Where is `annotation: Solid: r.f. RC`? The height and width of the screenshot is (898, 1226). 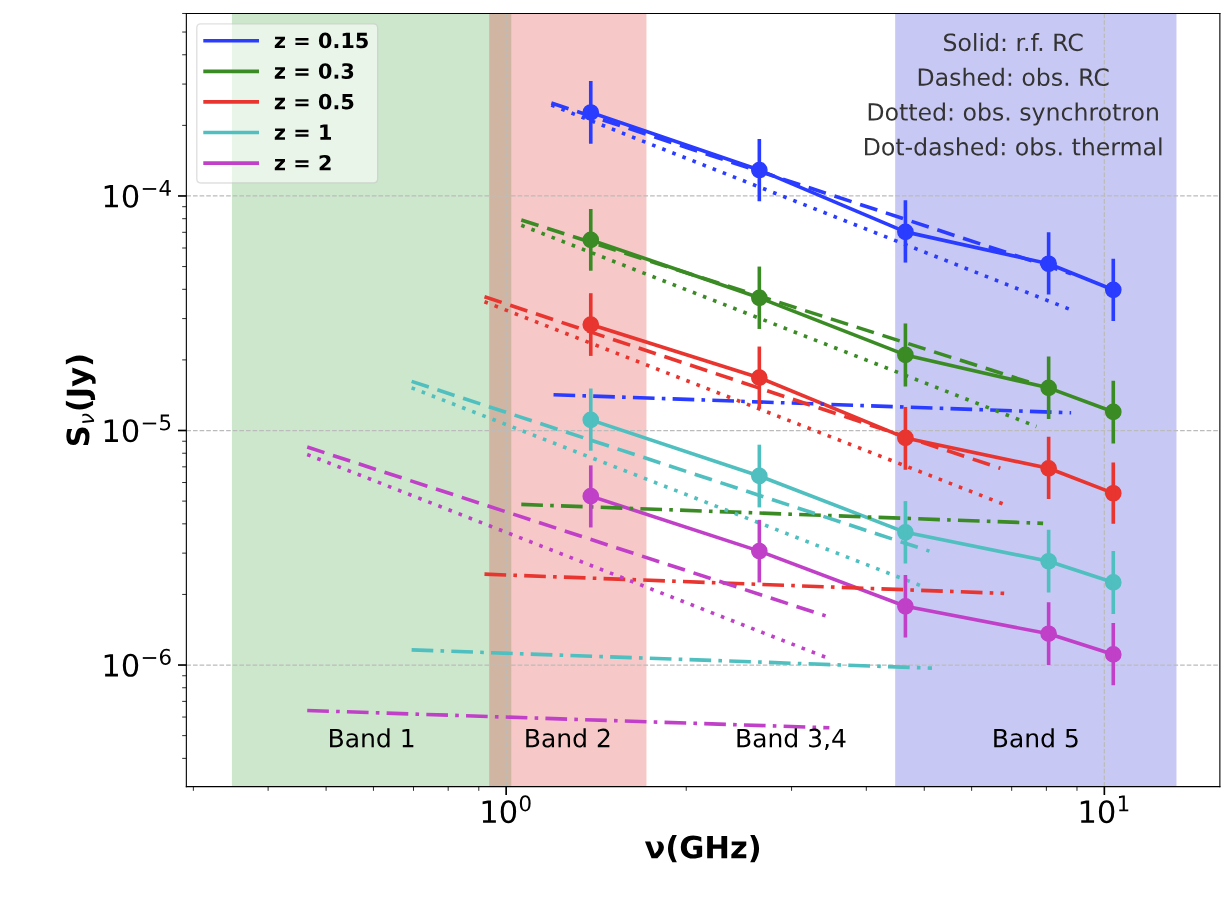
annotation: Solid: r.f. RC is located at coordinates (1013, 42).